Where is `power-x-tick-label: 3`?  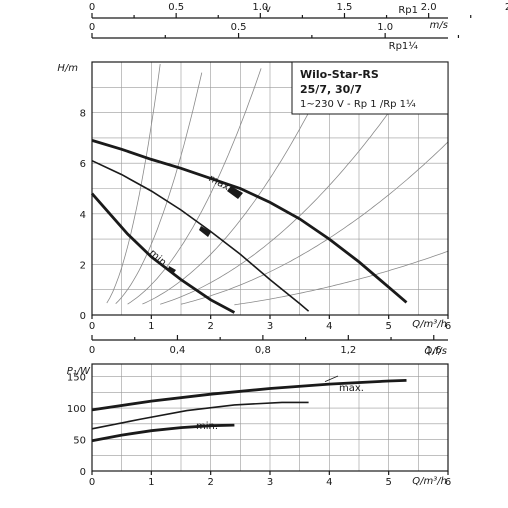 power-x-tick-label: 3 is located at coordinates (270, 482).